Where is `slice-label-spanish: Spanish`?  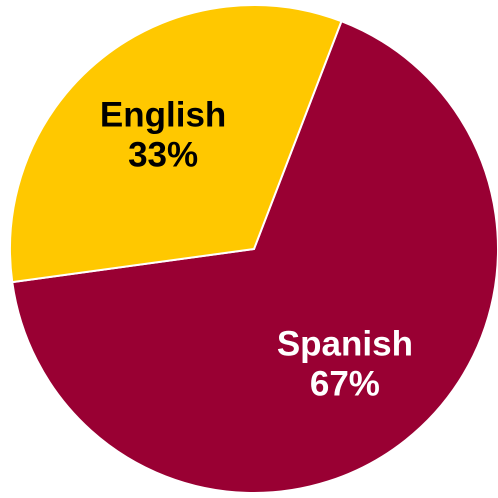
slice-label-spanish: Spanish is located at coordinates (345, 344).